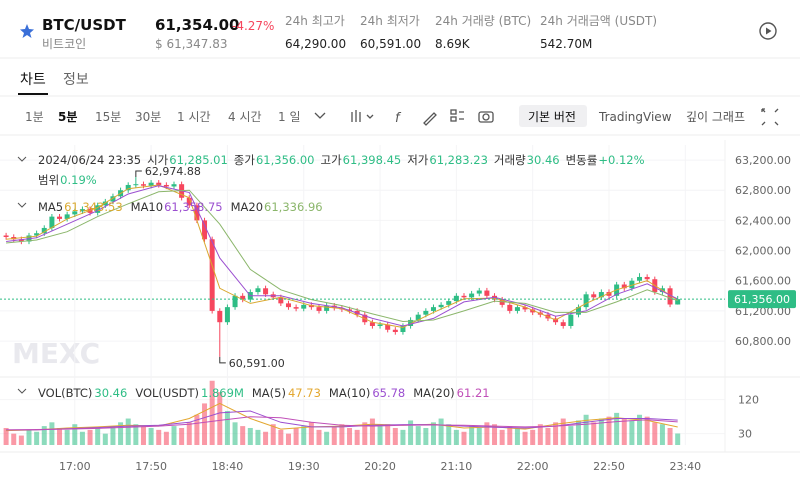 The height and width of the screenshot is (484, 800). Describe the element at coordinates (745, 434) in the screenshot. I see `y2-tick-label: 30` at that location.